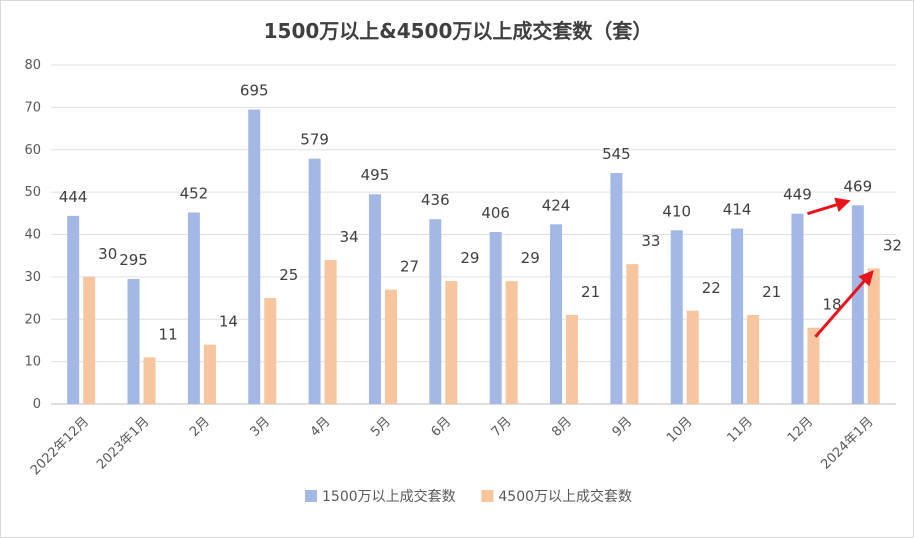  I want to click on data-label: 444, so click(73, 197).